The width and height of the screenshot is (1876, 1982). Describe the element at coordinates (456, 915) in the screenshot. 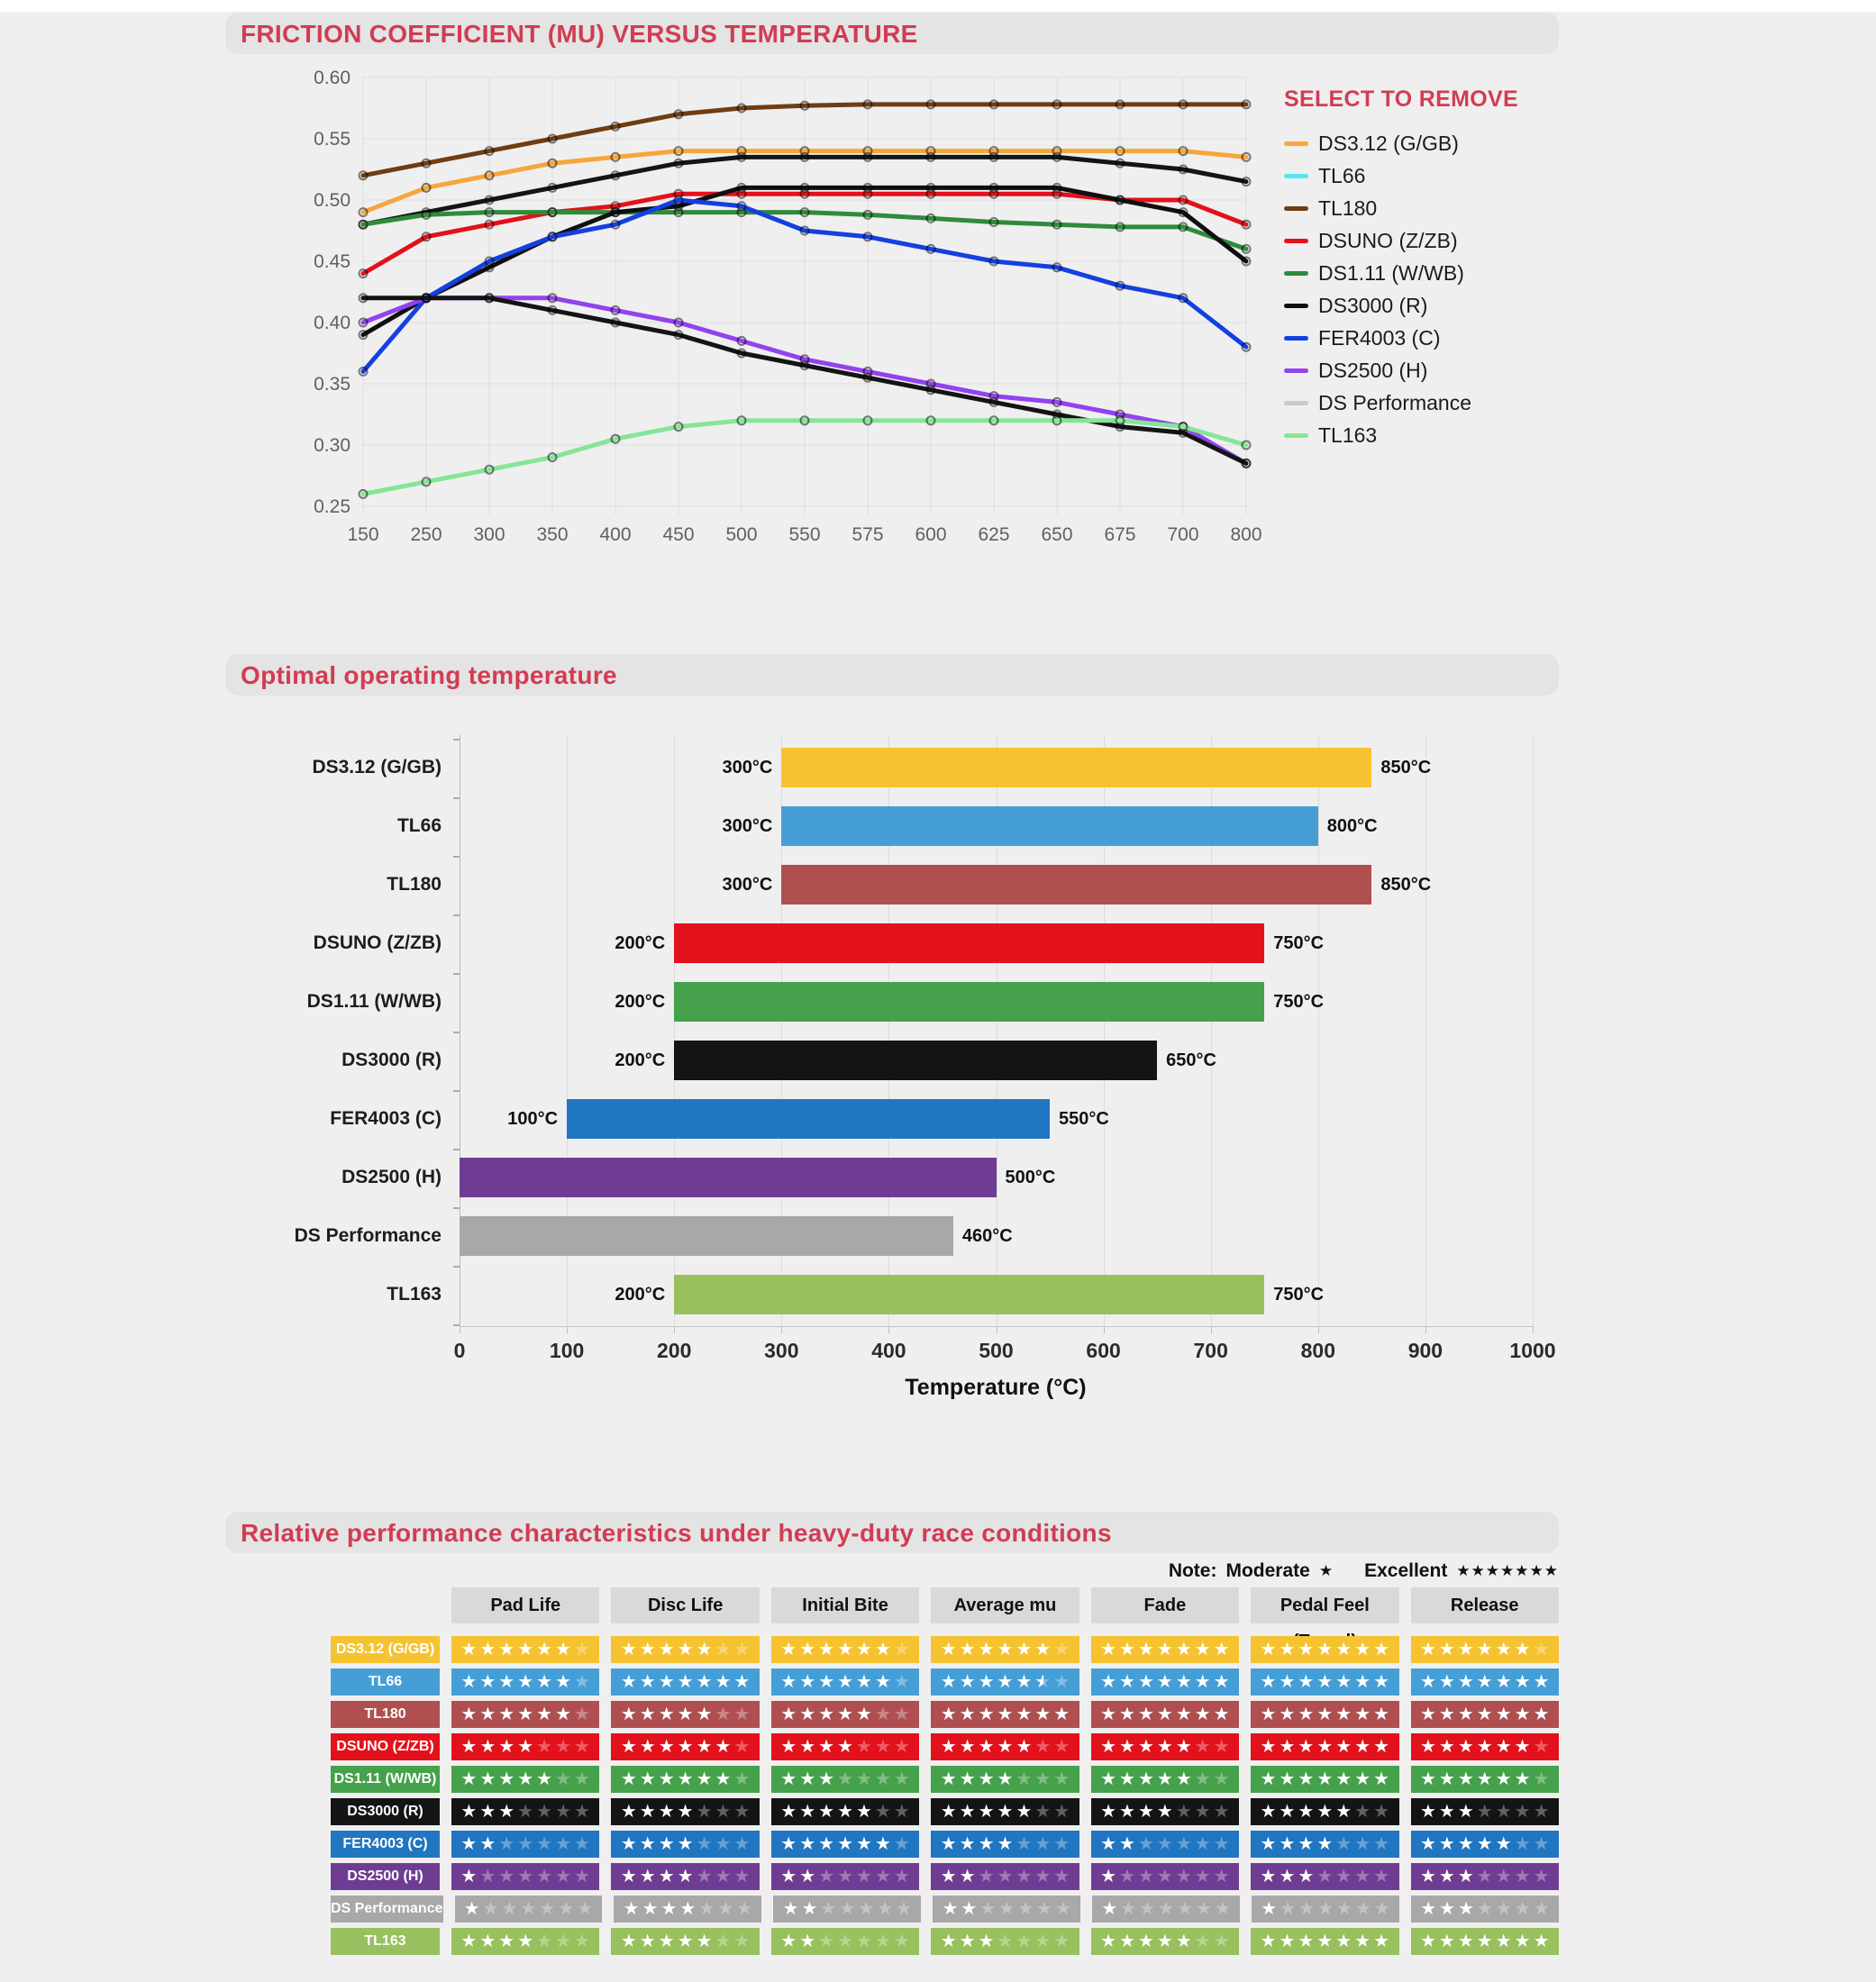

I see `y-axis-tick` at that location.